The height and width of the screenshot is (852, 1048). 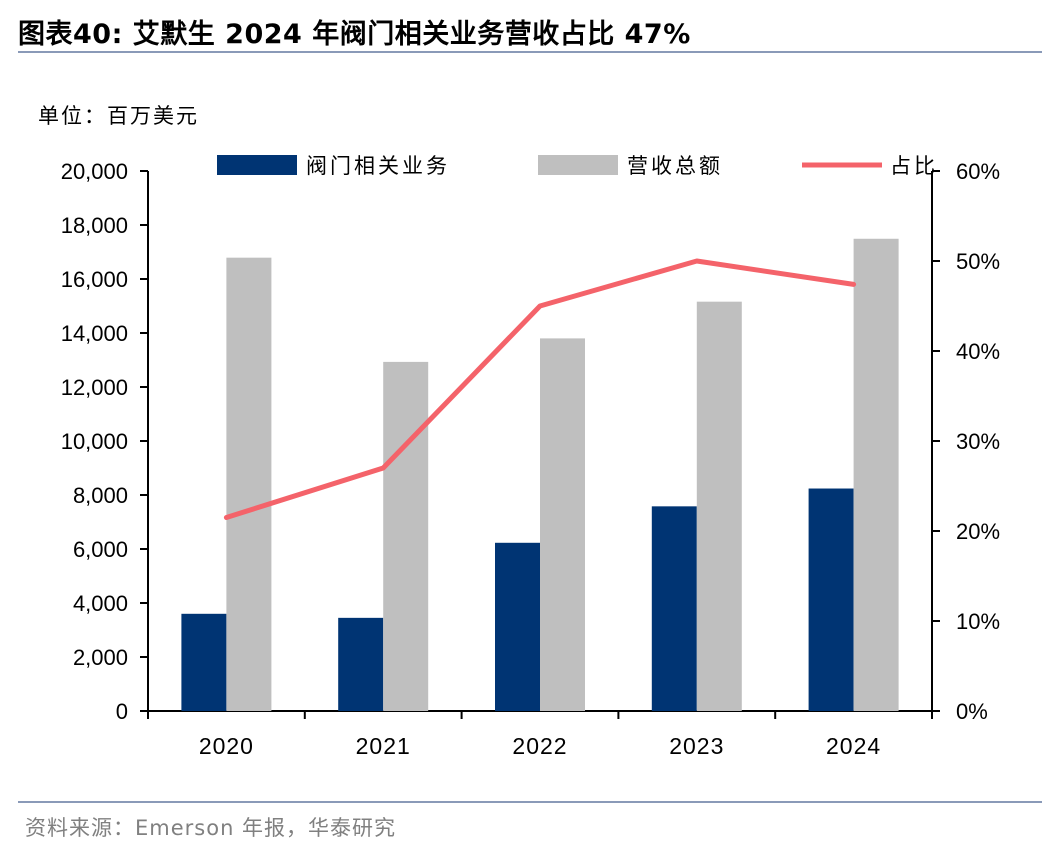 What do you see at coordinates (539, 746) in the screenshot?
I see `x-tick-label: 2022` at bounding box center [539, 746].